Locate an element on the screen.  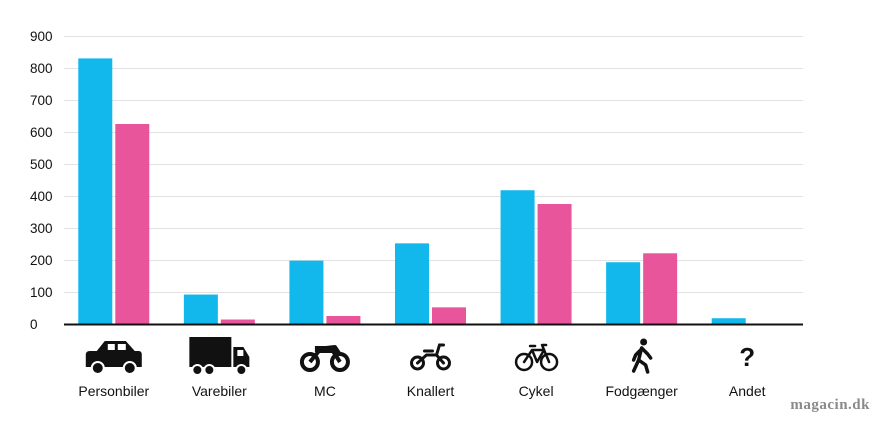
motorcycle-icon is located at coordinates (324, 358).